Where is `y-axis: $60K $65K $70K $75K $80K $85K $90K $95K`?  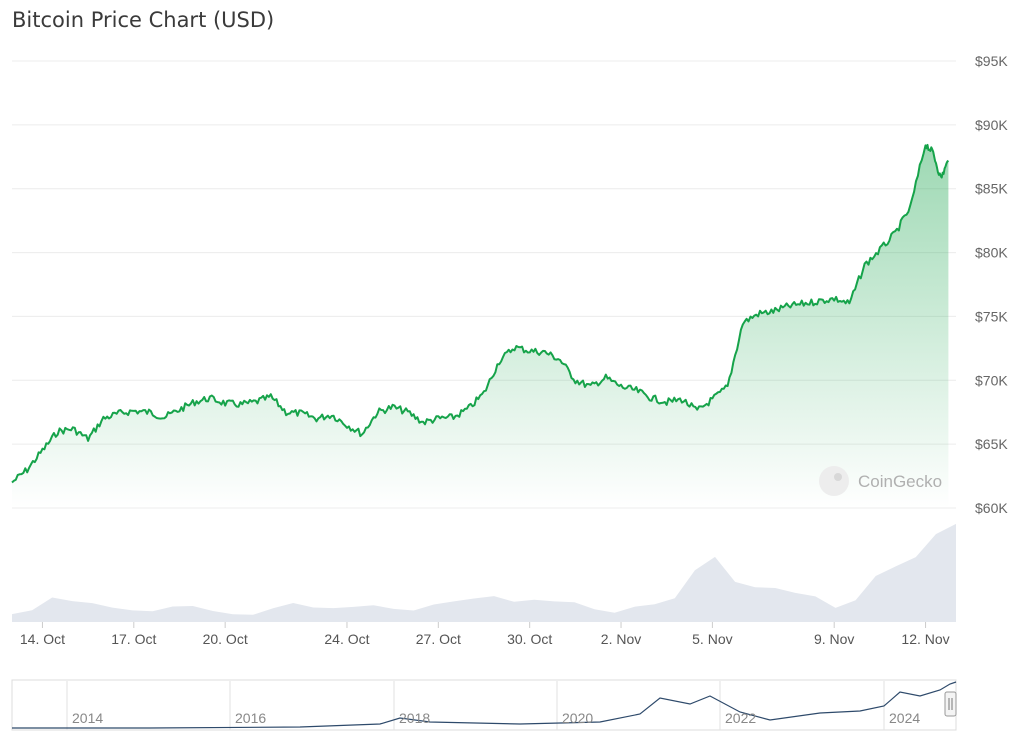
y-axis: $60K $65K $70K $75K $80K $85K $90K $95K is located at coordinates (991, 284).